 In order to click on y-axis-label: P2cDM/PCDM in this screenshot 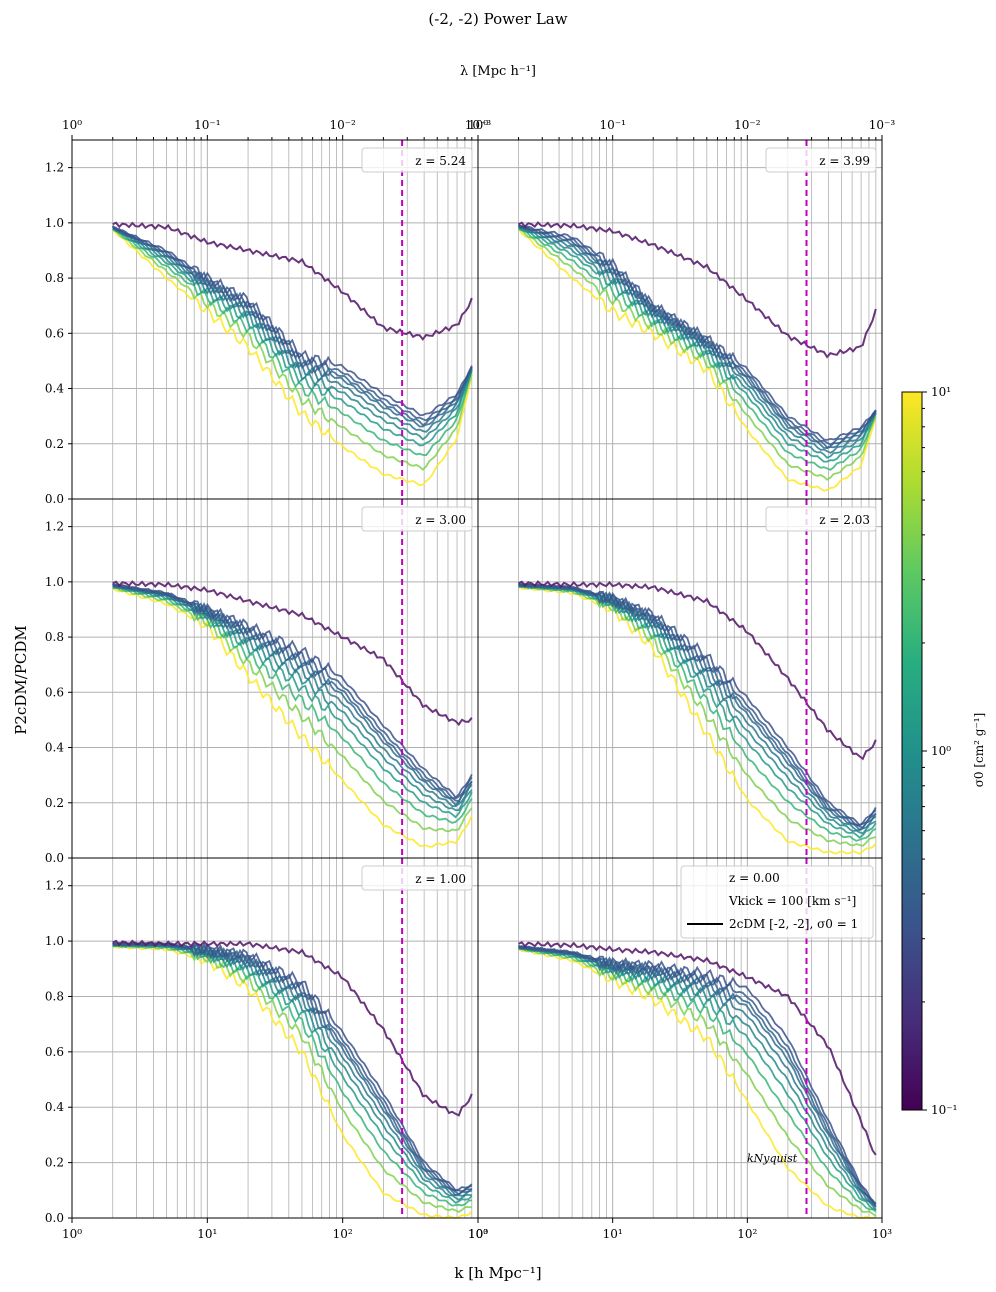, I will do `click(21, 679)`.